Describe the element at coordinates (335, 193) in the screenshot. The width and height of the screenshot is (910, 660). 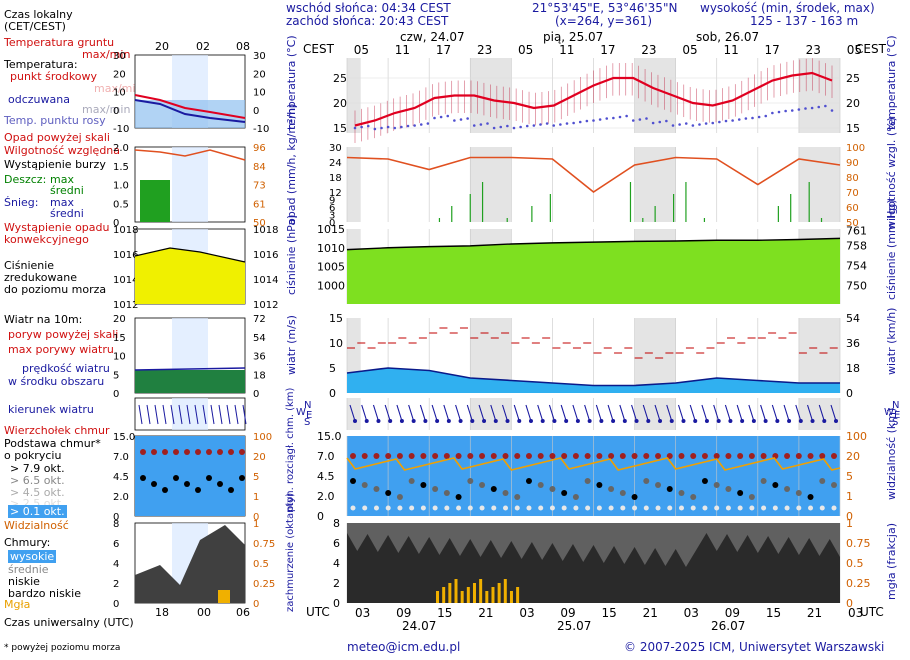
I see `precip-tick-left: 12` at that location.